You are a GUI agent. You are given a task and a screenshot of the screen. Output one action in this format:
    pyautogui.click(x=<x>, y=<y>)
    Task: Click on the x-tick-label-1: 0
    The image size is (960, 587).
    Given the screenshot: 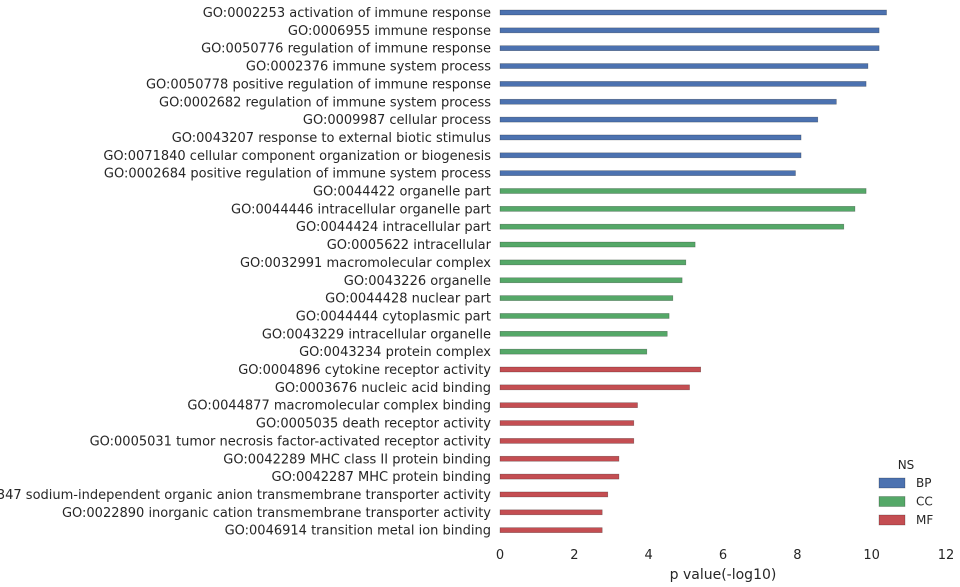 What is the action you would take?
    pyautogui.click(x=500, y=555)
    